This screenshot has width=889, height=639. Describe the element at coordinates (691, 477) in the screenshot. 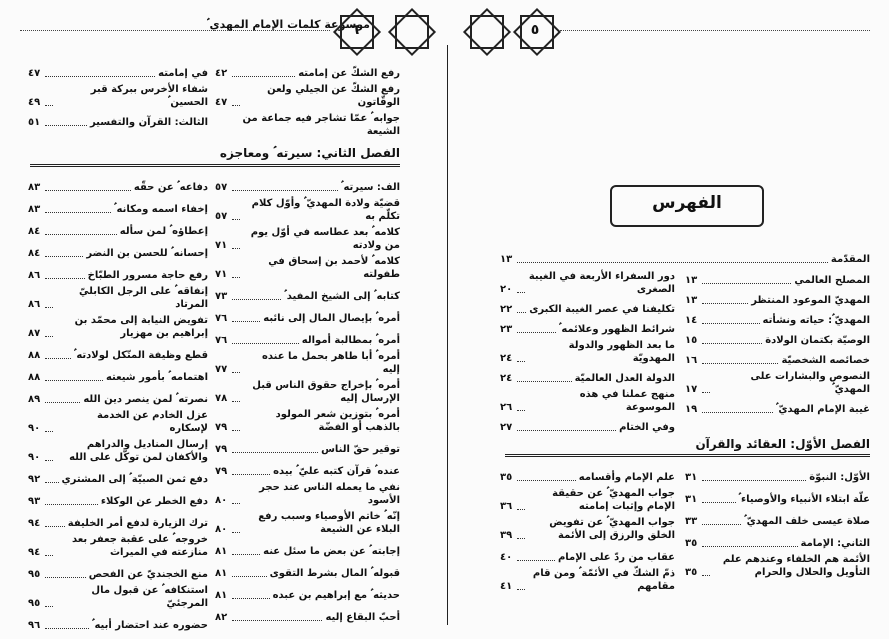

I see `entry-page: ٣١` at that location.